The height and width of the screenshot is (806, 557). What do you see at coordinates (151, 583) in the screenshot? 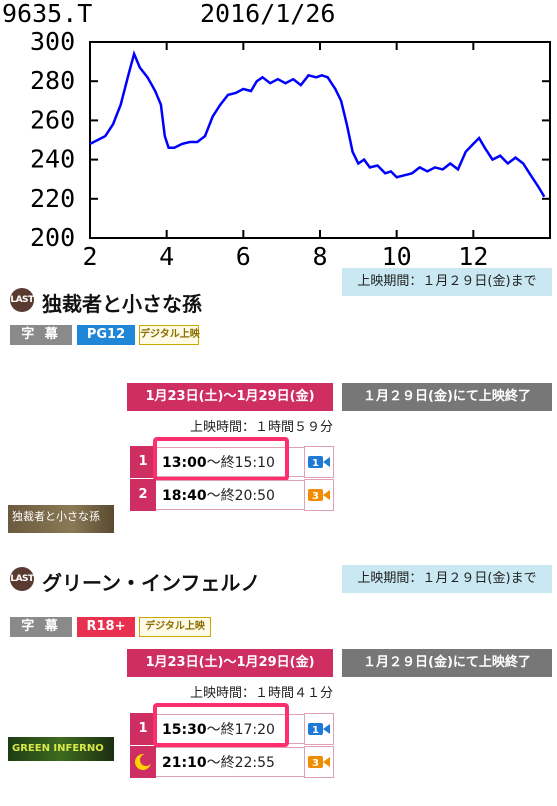
I see `movie-title: グリーン・インフェルノ` at bounding box center [151, 583].